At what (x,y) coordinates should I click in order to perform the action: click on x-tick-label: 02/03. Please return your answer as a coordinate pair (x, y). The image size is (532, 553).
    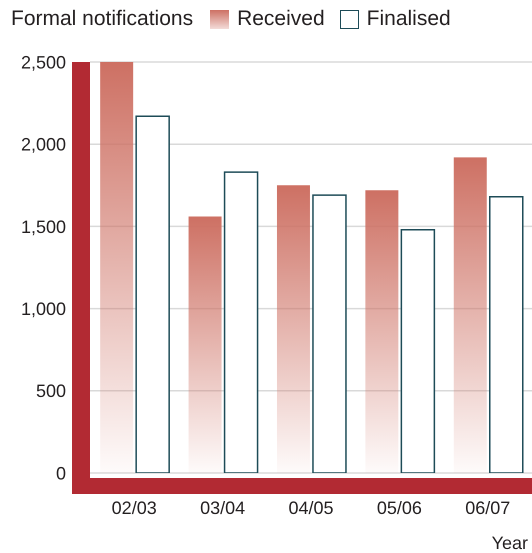
    Looking at the image, I should click on (134, 508).